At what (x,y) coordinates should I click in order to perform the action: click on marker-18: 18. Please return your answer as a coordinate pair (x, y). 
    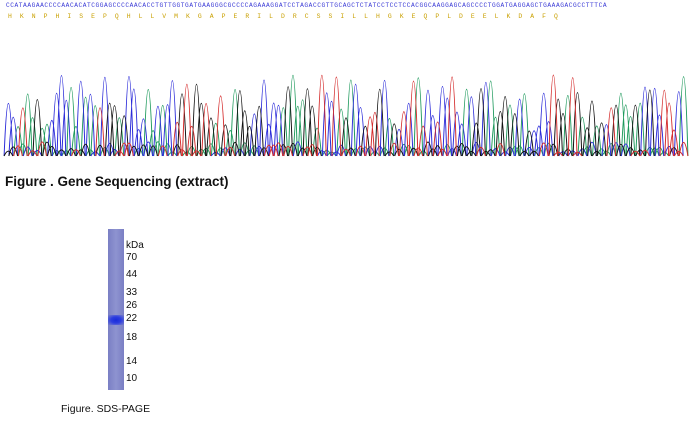
    Looking at the image, I should click on (132, 337).